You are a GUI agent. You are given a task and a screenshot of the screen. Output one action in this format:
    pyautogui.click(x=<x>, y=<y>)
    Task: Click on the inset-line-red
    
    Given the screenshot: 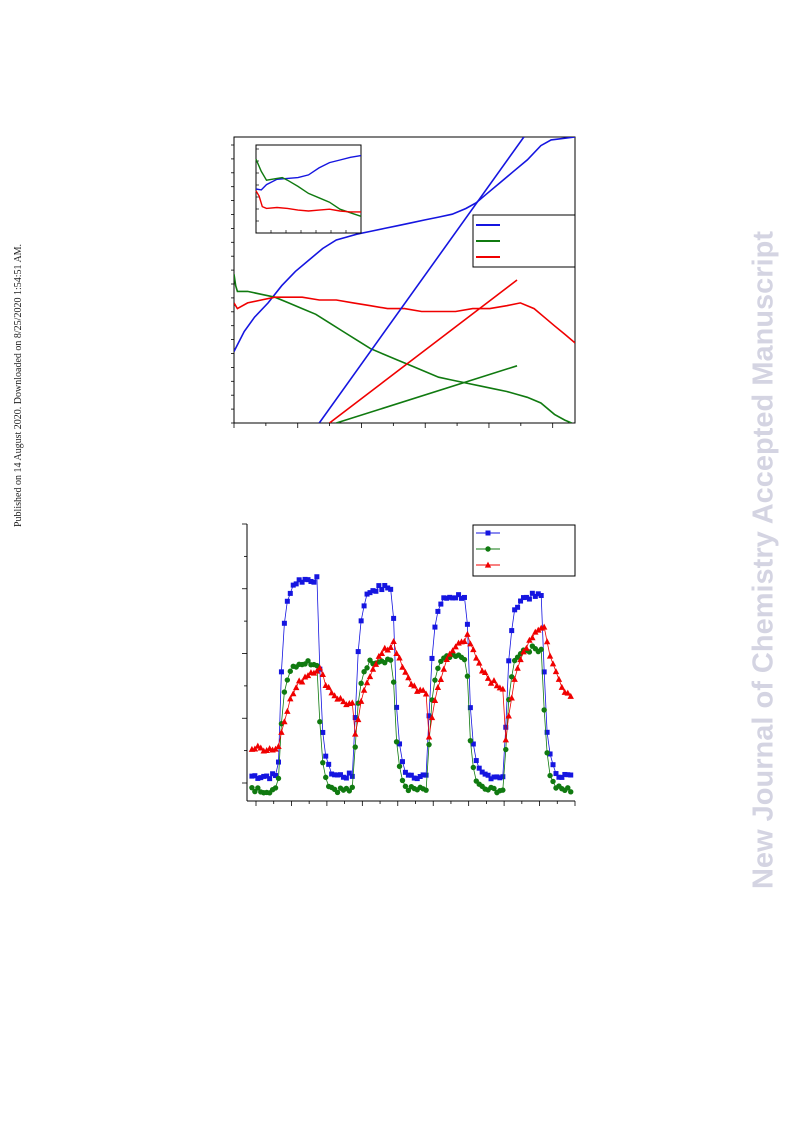 What is the action you would take?
    pyautogui.click(x=308, y=201)
    